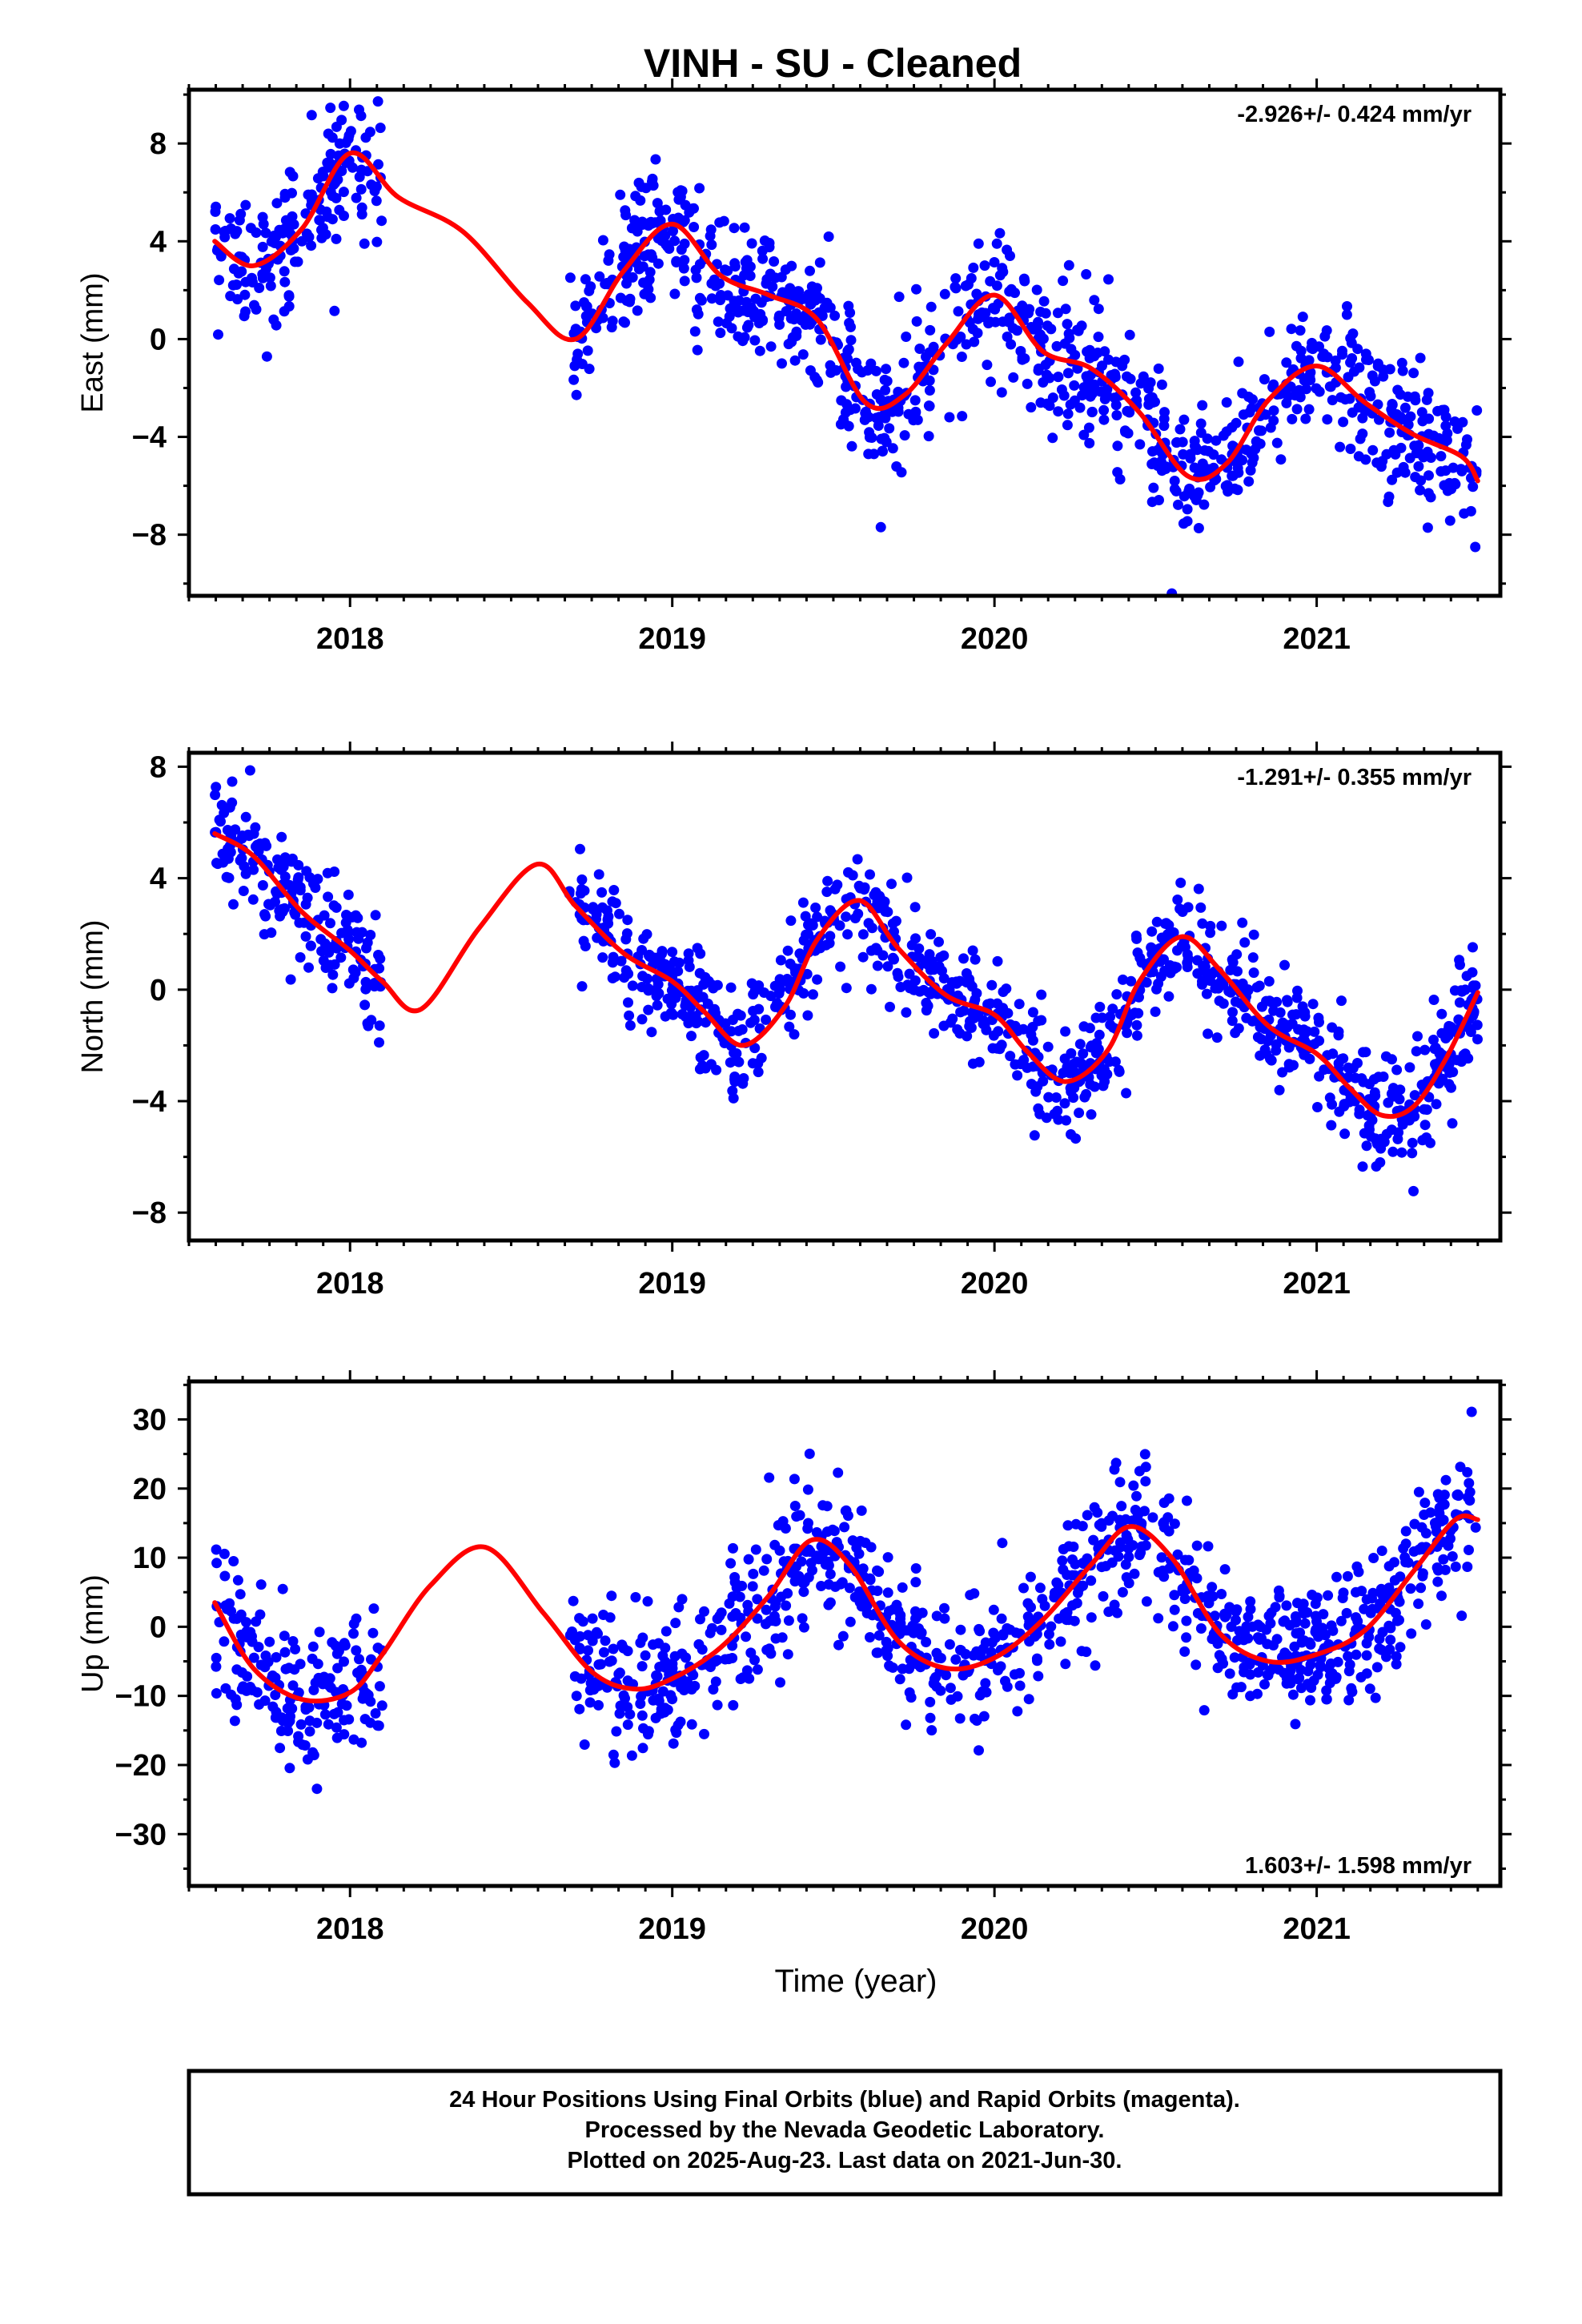 The image size is (1582, 2324). I want to click on up-y-tick-label: −10, so click(141, 1697).